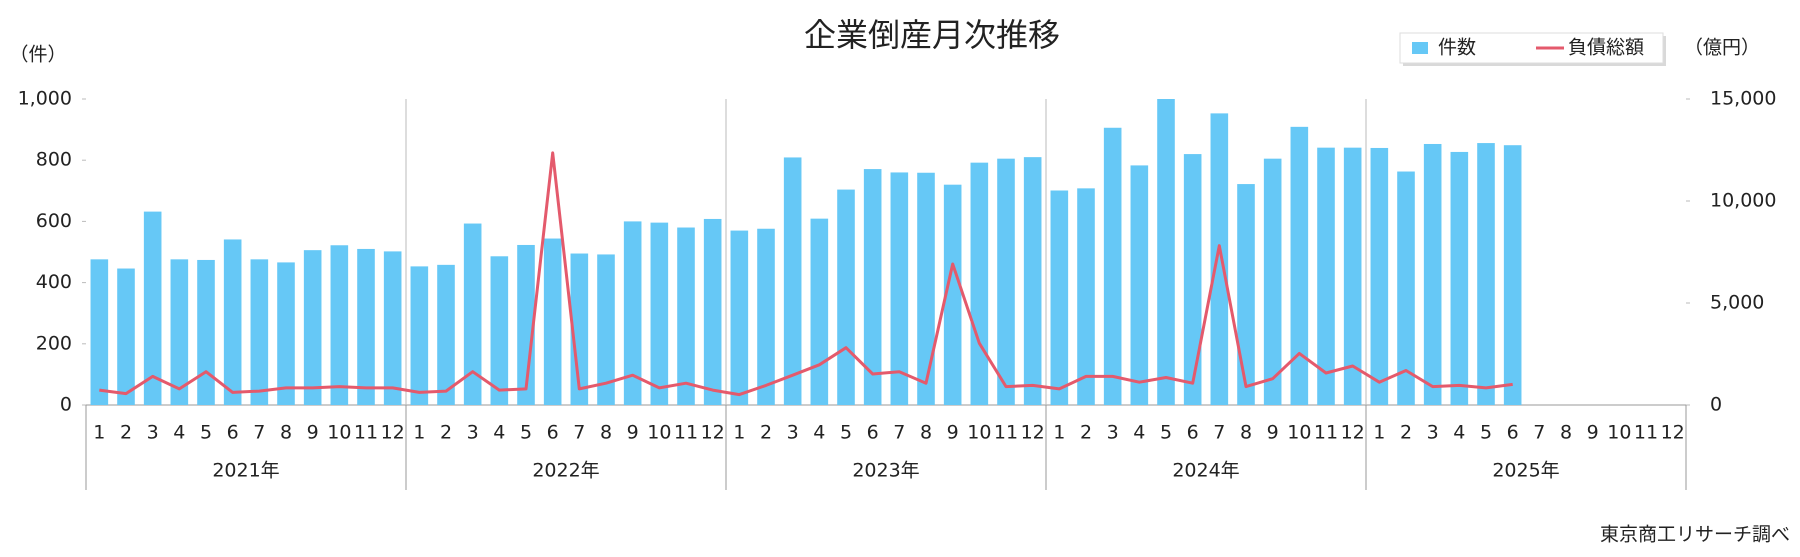 The width and height of the screenshot is (1800, 557). What do you see at coordinates (1525, 471) in the screenshot?
I see `group-label: 2025年` at bounding box center [1525, 471].